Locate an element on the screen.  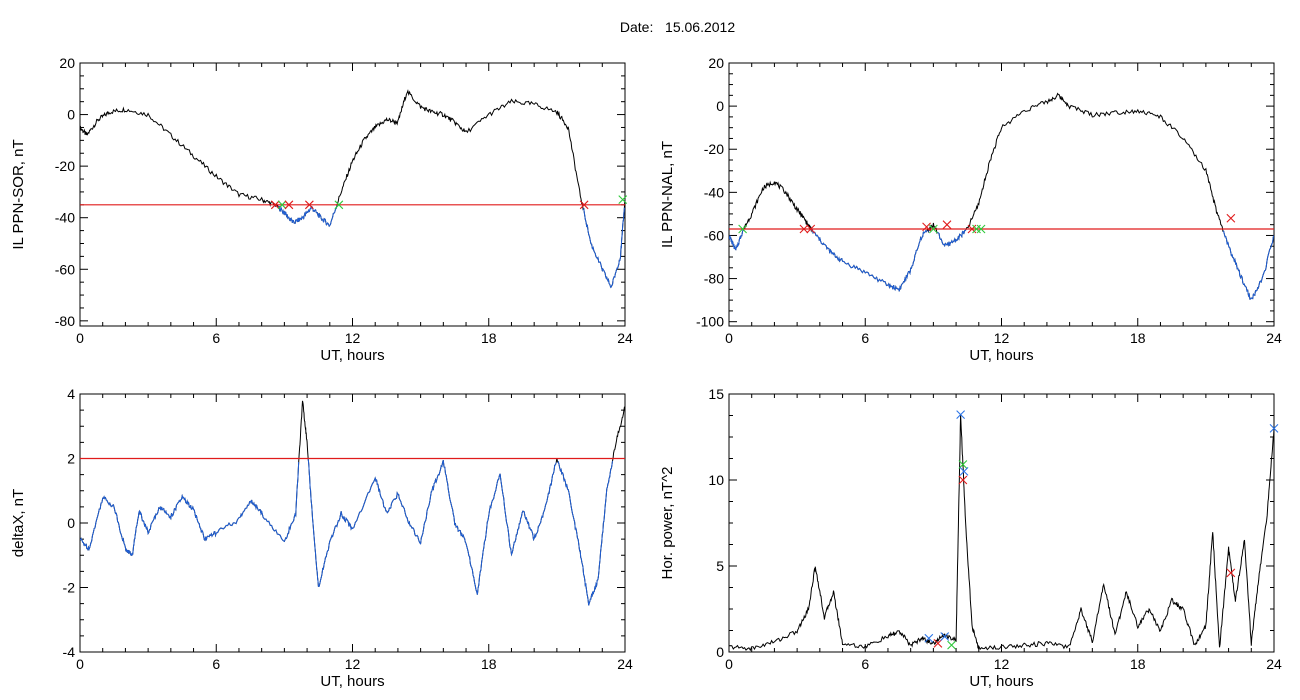
y-tick-label: -80 is located at coordinates (714, 279).